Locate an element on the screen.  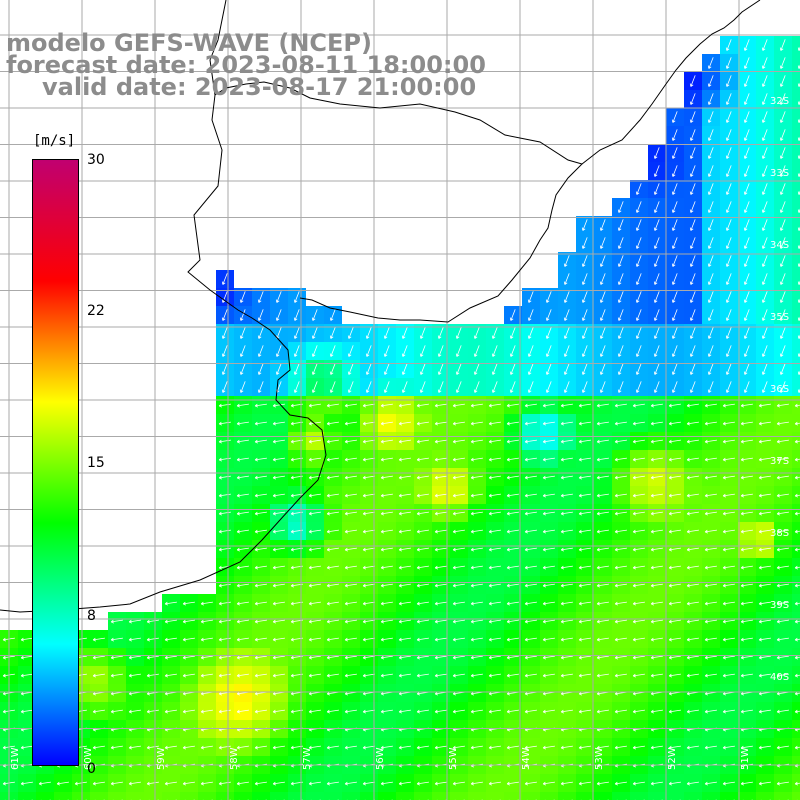
latitude-label: 40S is located at coordinates (779, 677).